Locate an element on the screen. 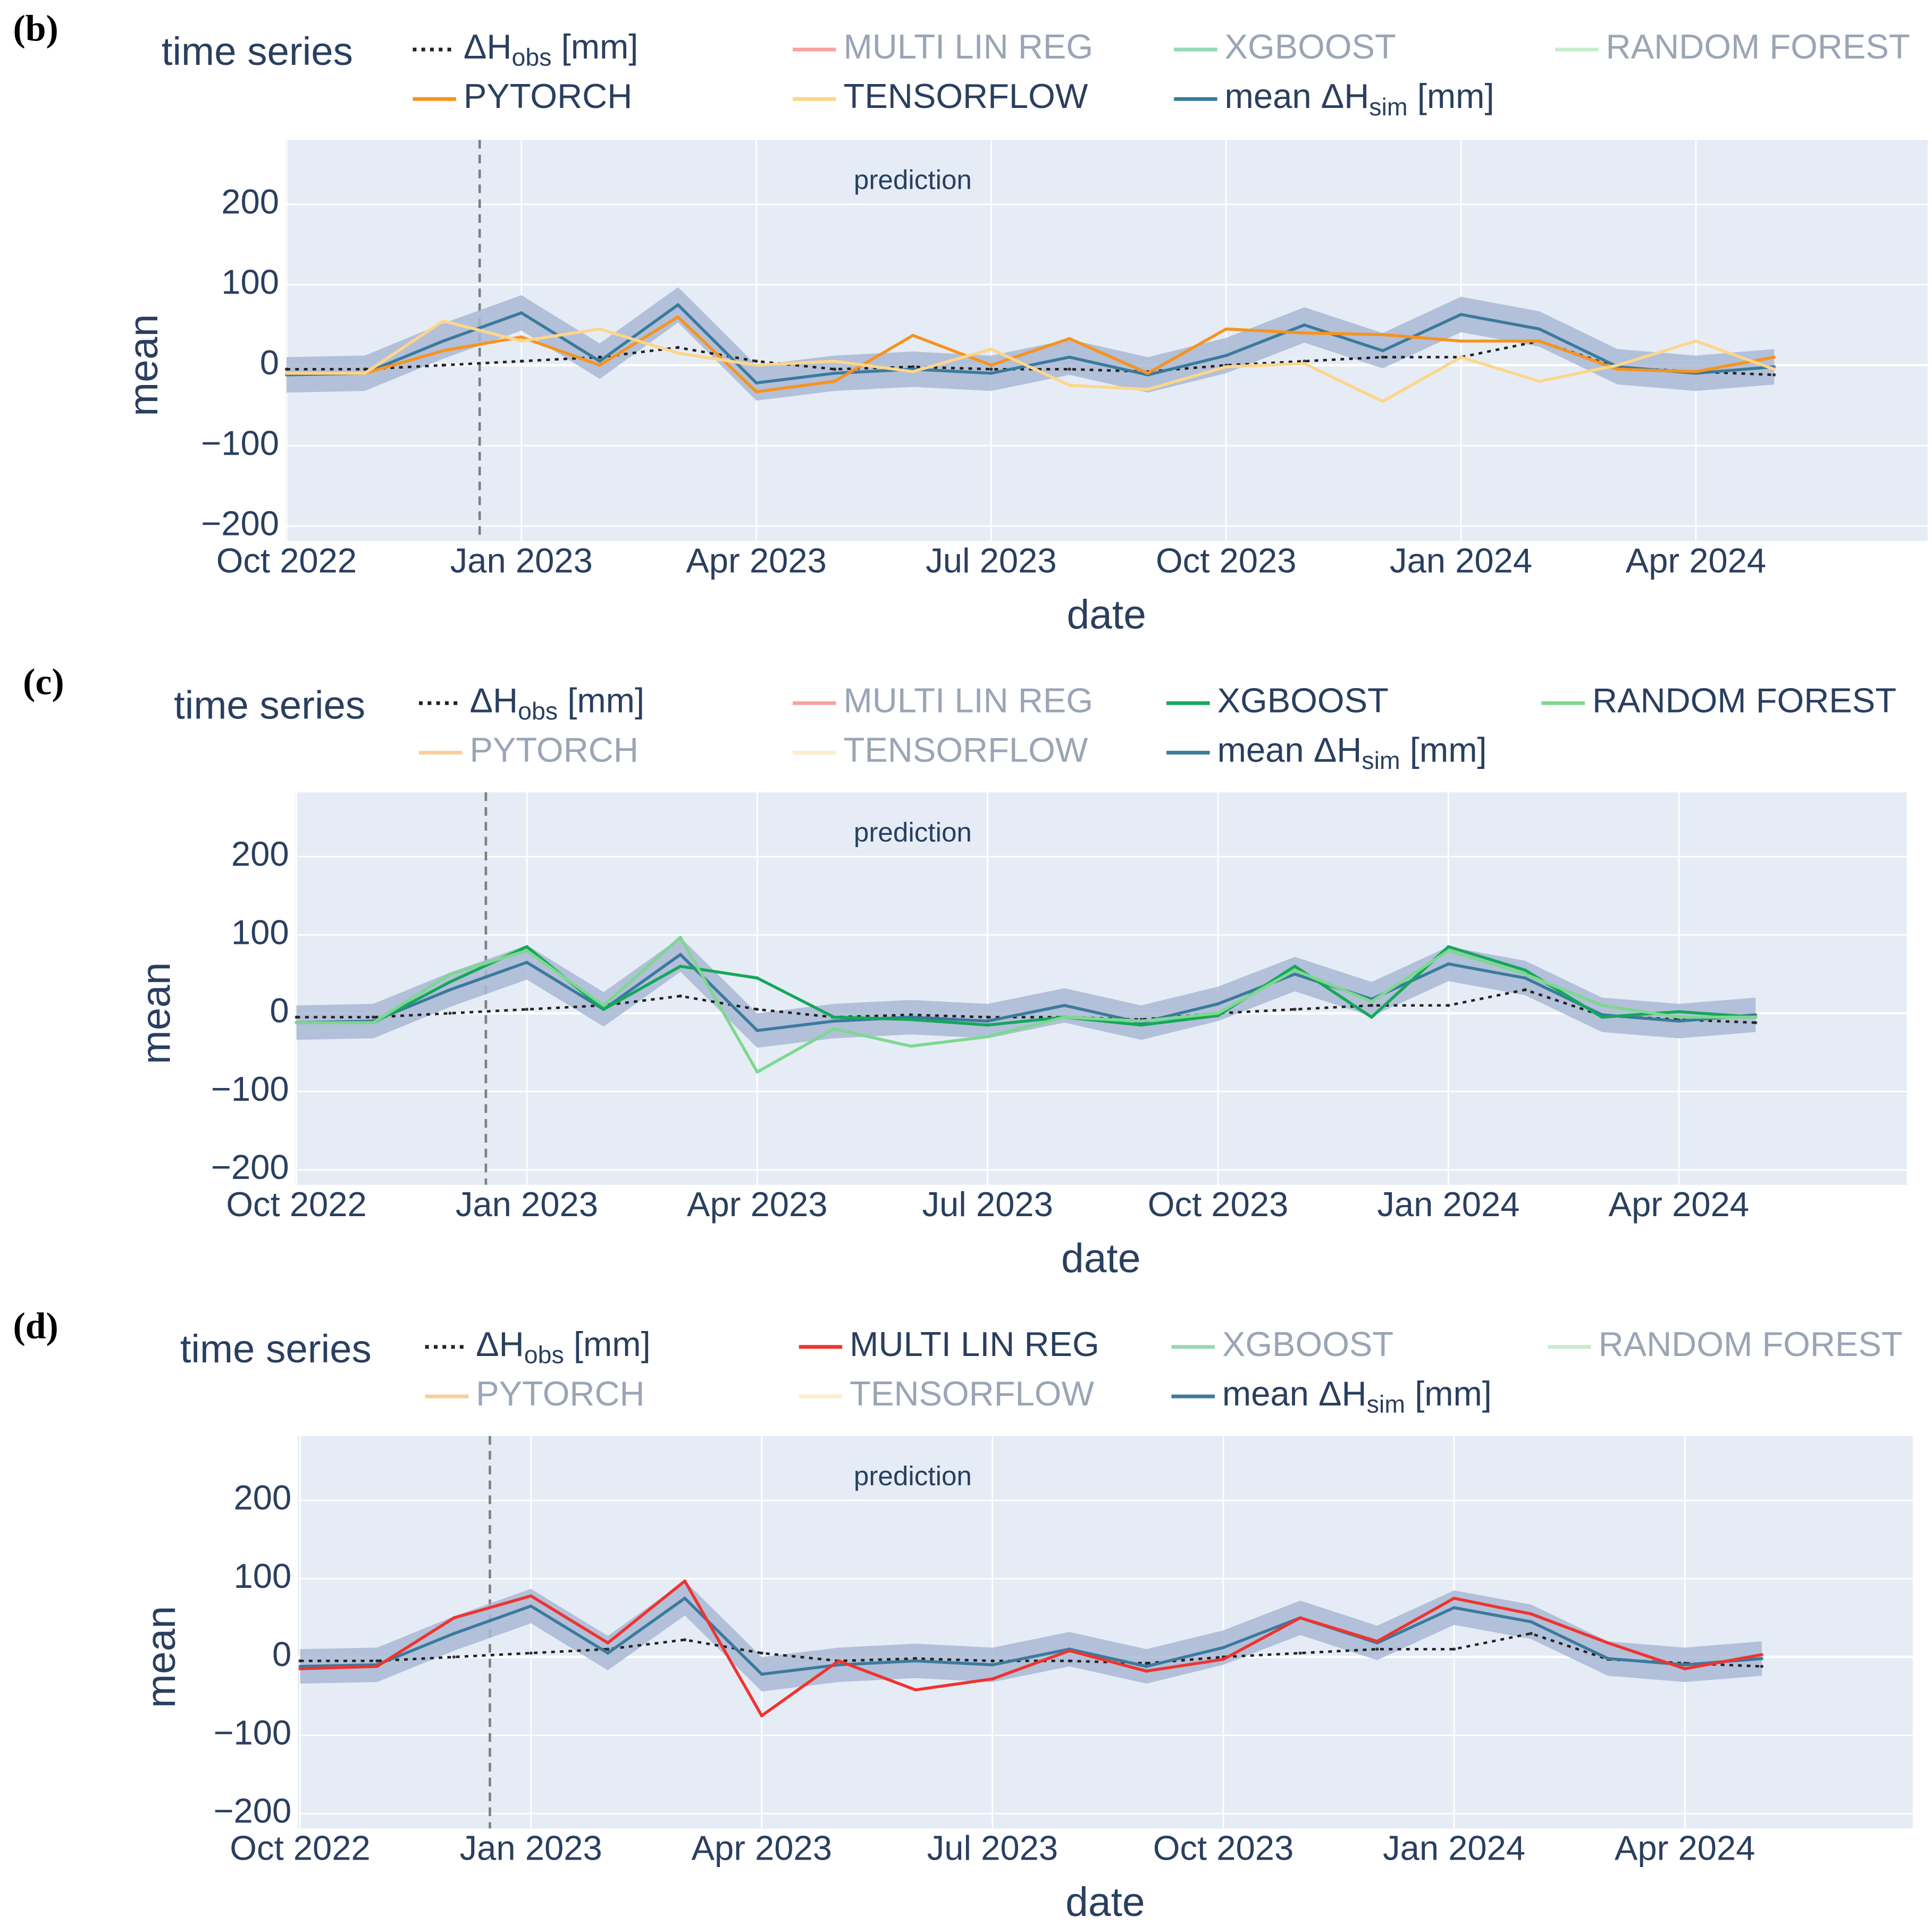  legend-label-subscript: sim is located at coordinates (1388, 107).